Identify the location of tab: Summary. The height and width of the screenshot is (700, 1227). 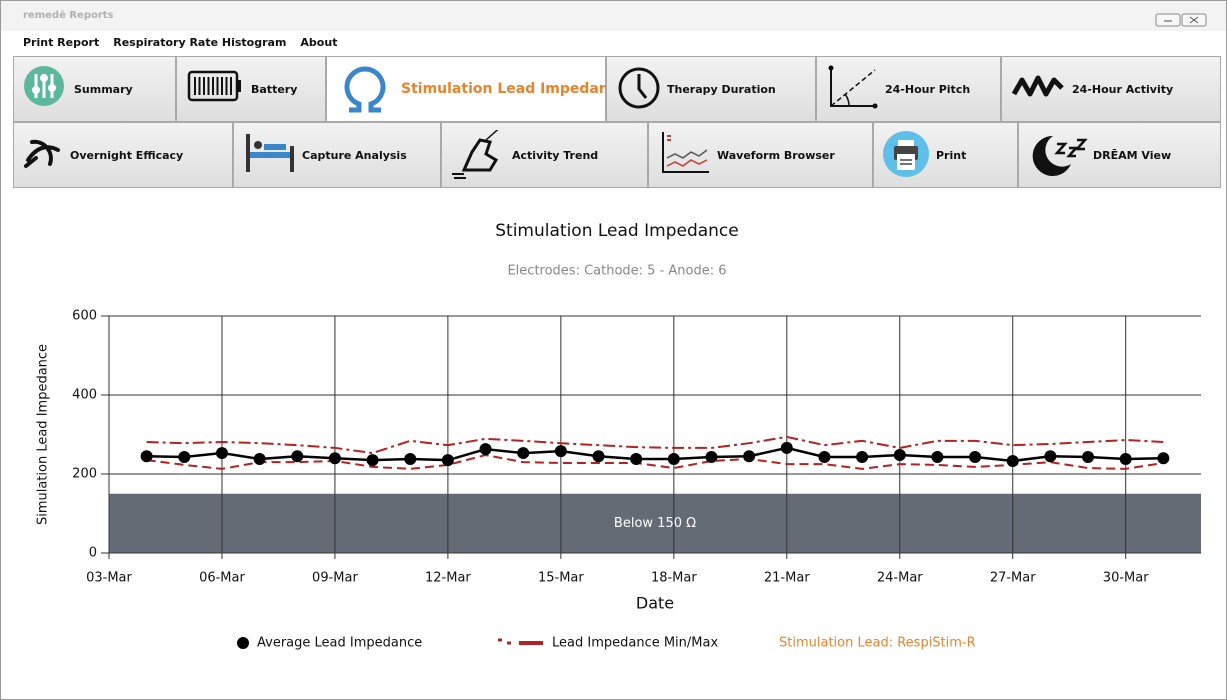
(94, 89).